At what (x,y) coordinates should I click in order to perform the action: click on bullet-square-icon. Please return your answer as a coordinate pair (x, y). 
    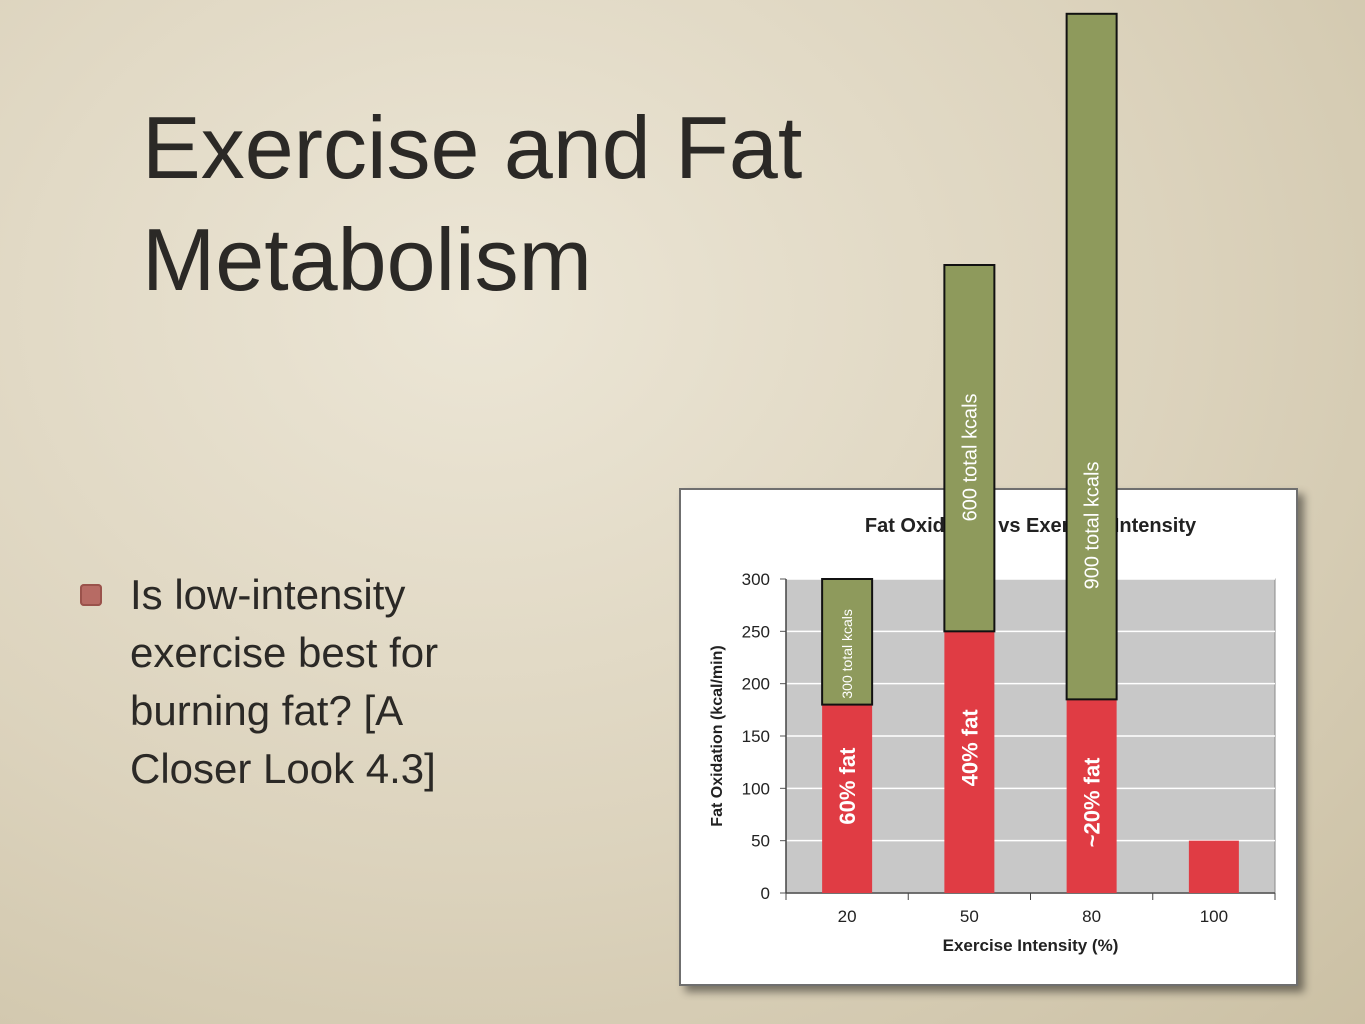
    Looking at the image, I should click on (91, 595).